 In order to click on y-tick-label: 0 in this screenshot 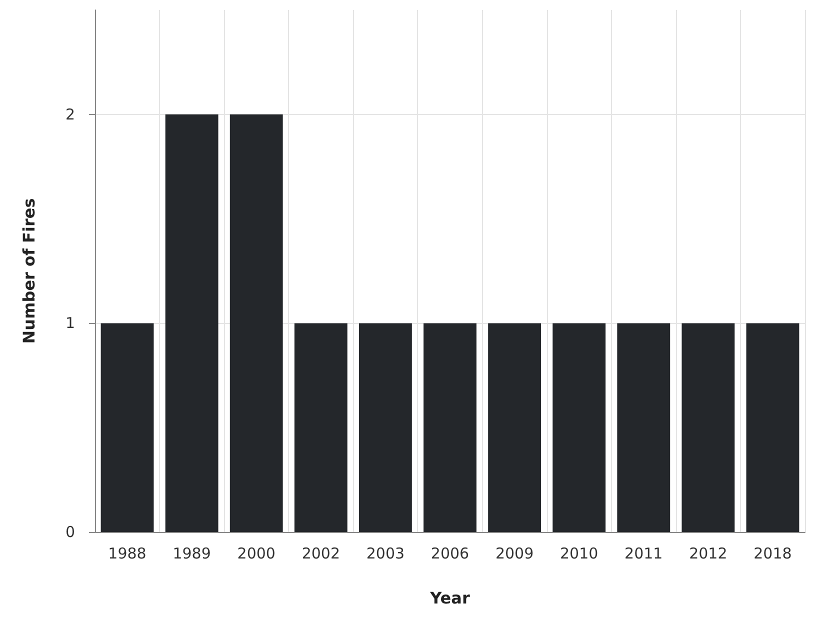, I will do `click(70, 532)`.